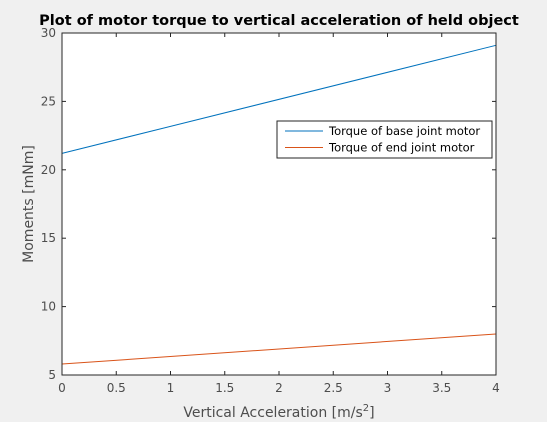 Image resolution: width=547 pixels, height=422 pixels. I want to click on legend-box, so click(384, 139).